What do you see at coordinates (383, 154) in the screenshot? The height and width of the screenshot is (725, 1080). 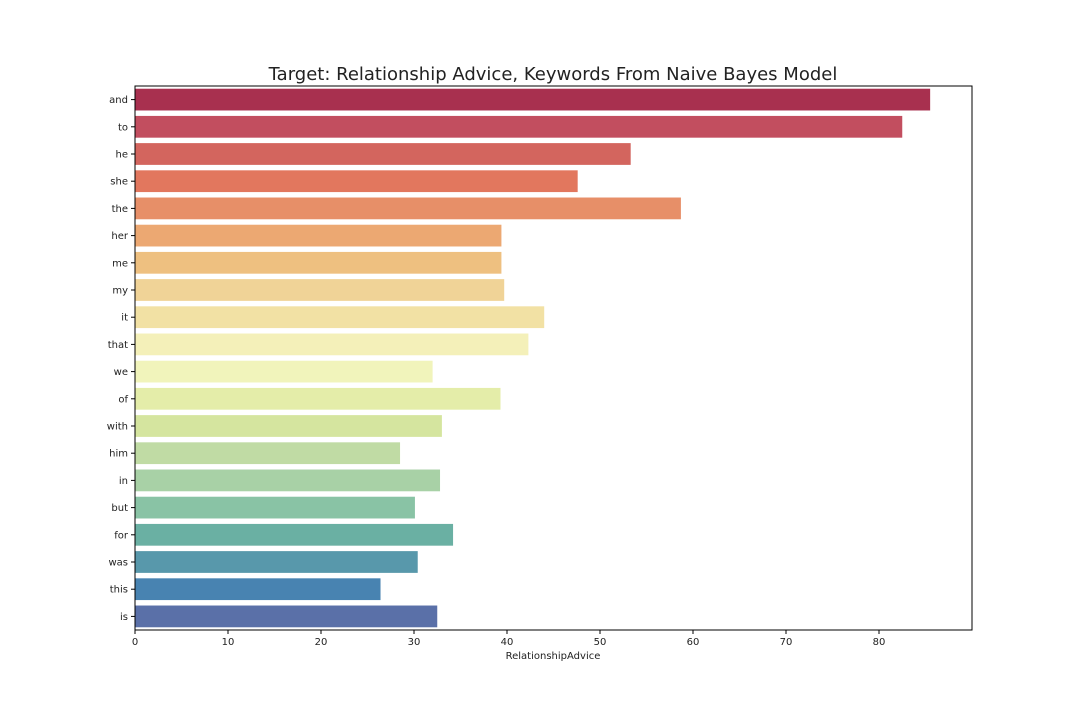 I see `bar-he` at bounding box center [383, 154].